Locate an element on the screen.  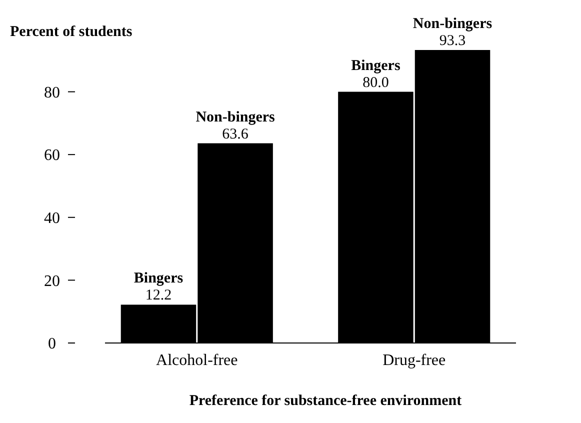
data-label: 12.2 is located at coordinates (158, 296).